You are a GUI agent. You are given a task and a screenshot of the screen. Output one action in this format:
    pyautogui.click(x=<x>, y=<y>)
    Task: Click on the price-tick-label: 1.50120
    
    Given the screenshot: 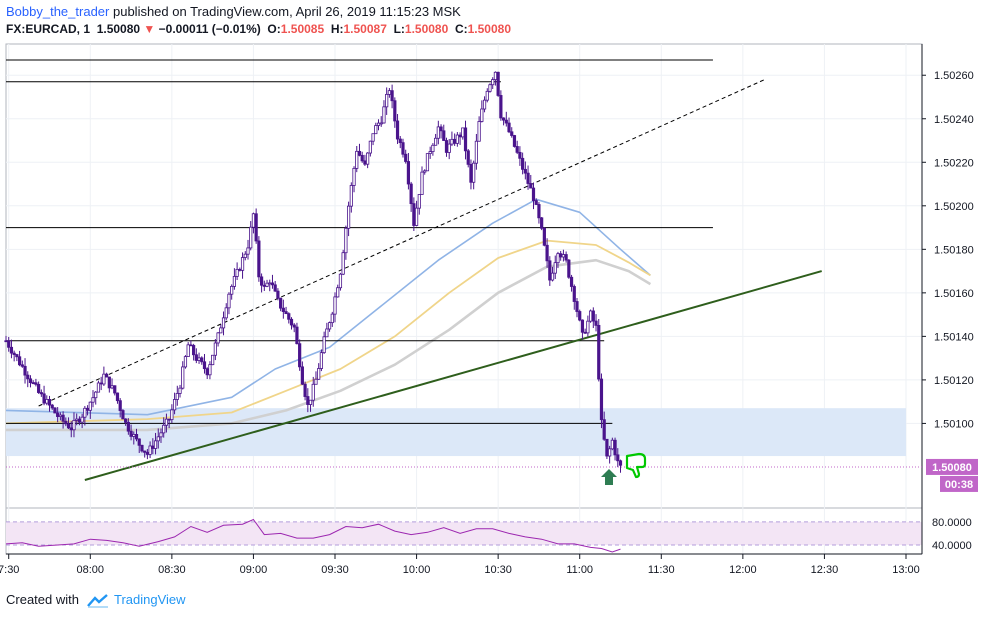 What is the action you would take?
    pyautogui.click(x=954, y=381)
    